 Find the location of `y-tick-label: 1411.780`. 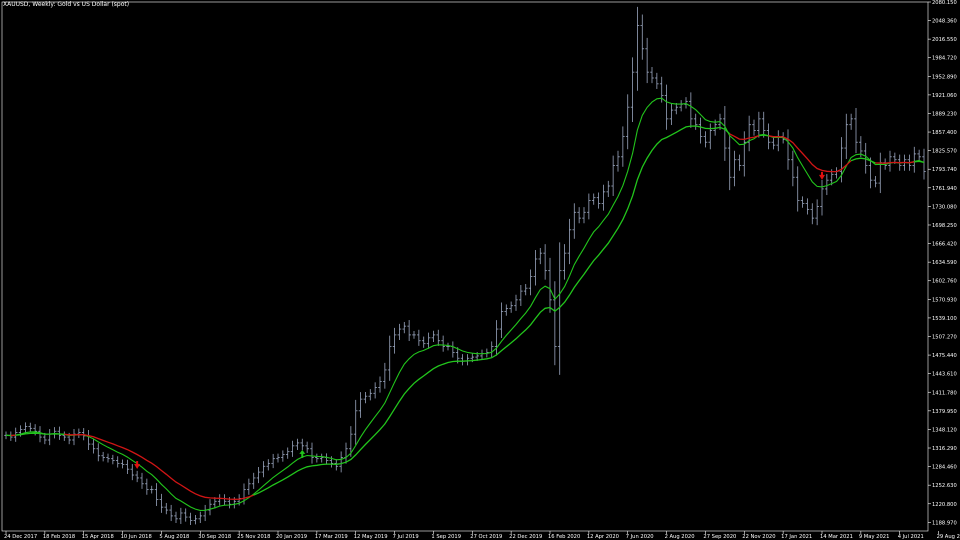

y-tick-label: 1411.780 is located at coordinates (944, 393).